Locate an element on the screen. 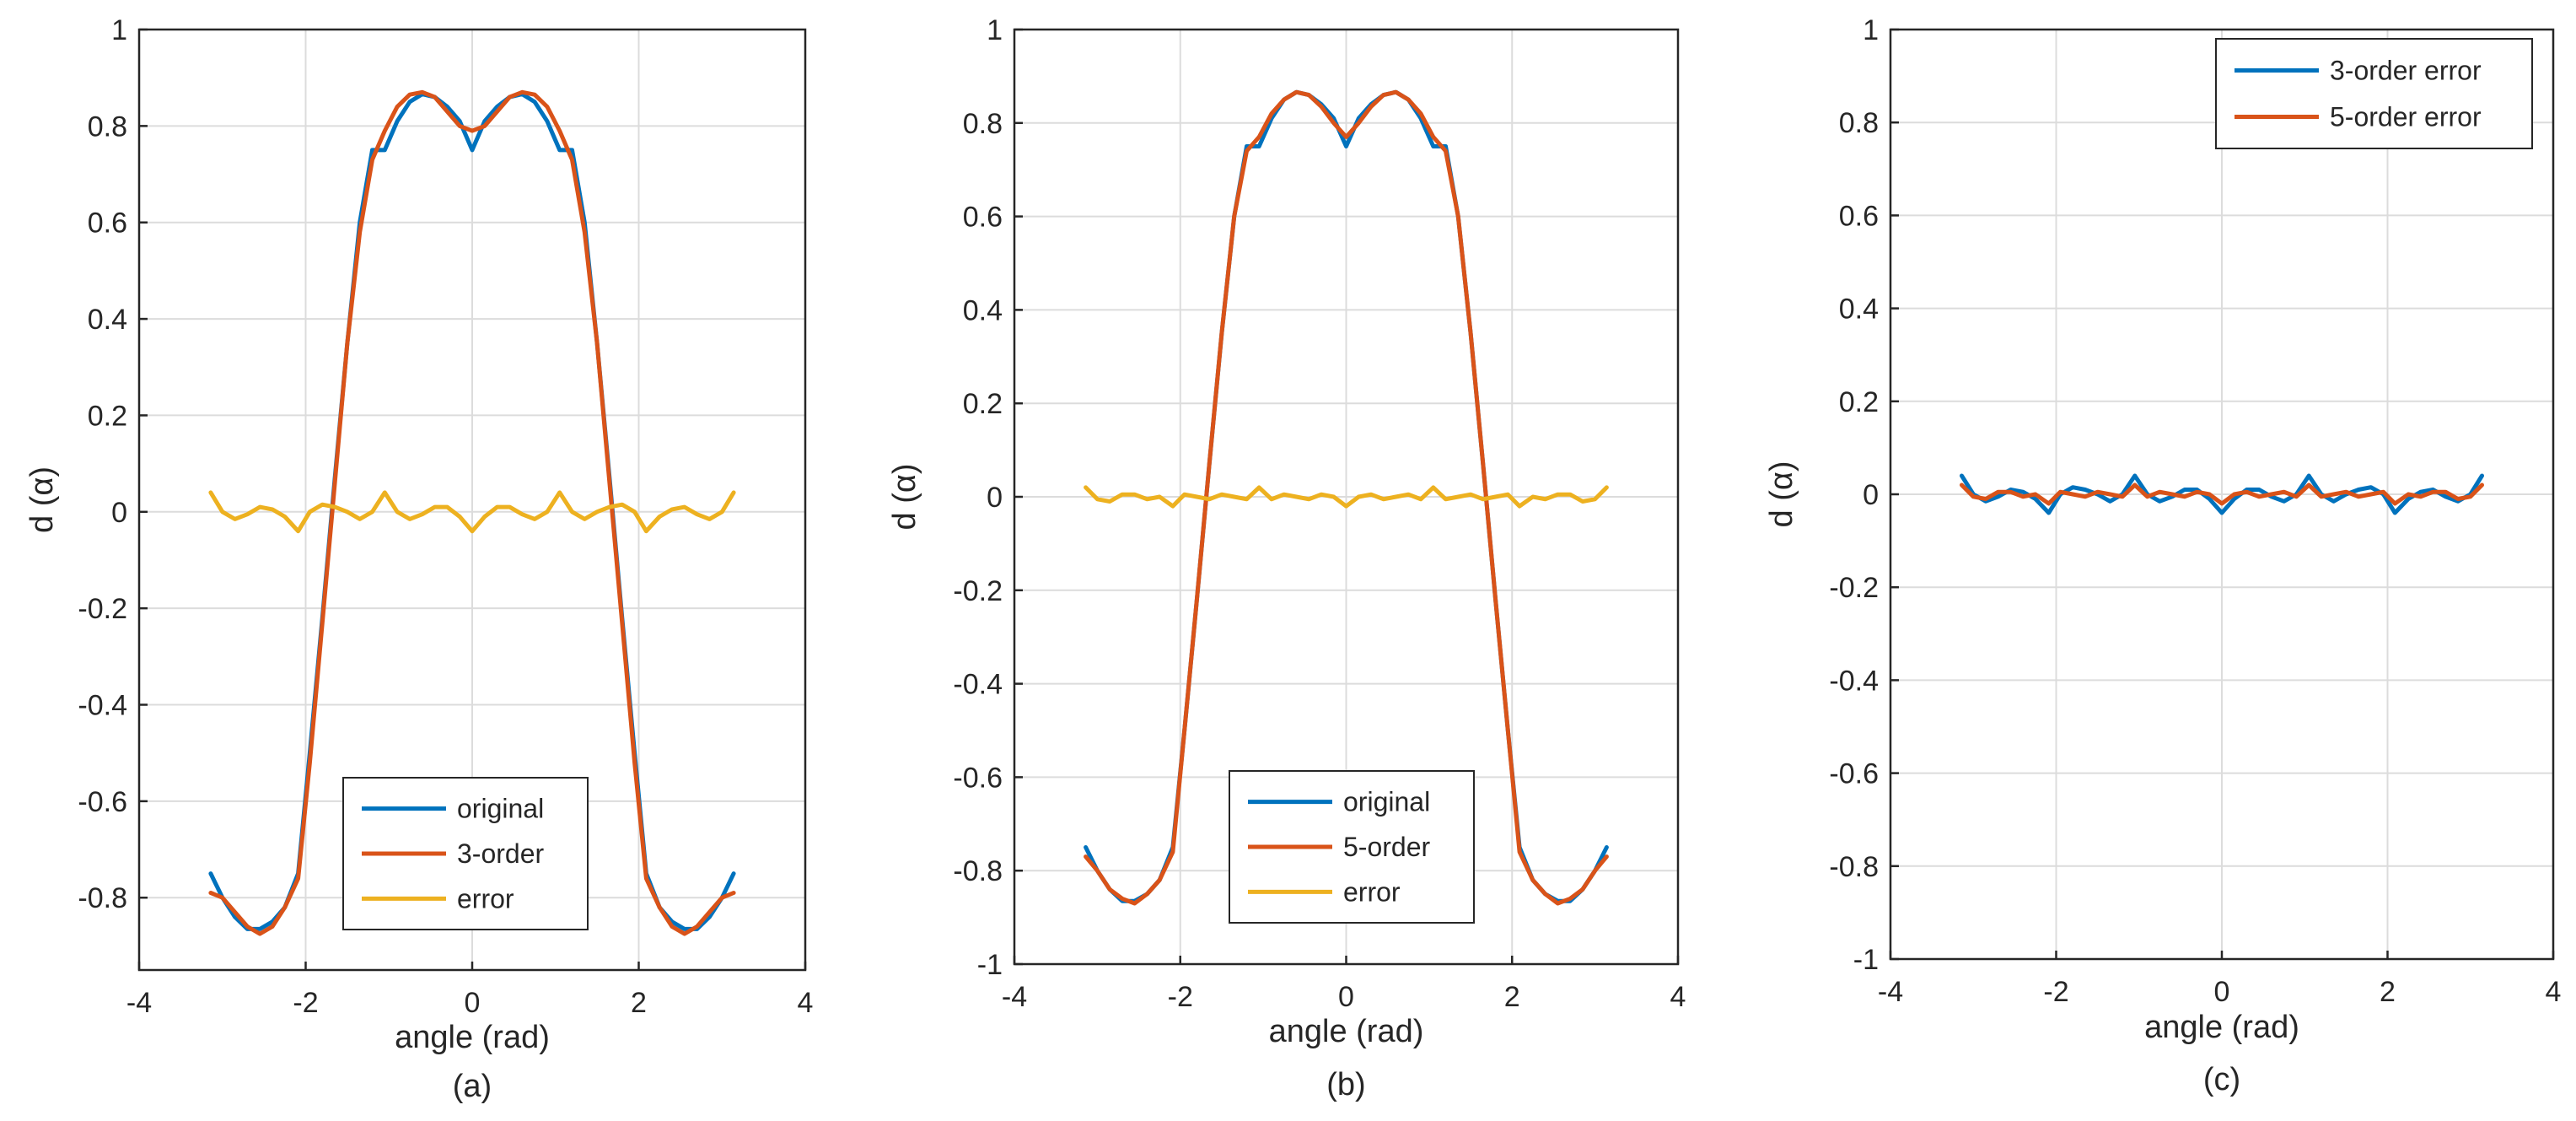 Image resolution: width=2576 pixels, height=1121 pixels. legend: original 3-order error is located at coordinates (465, 853).